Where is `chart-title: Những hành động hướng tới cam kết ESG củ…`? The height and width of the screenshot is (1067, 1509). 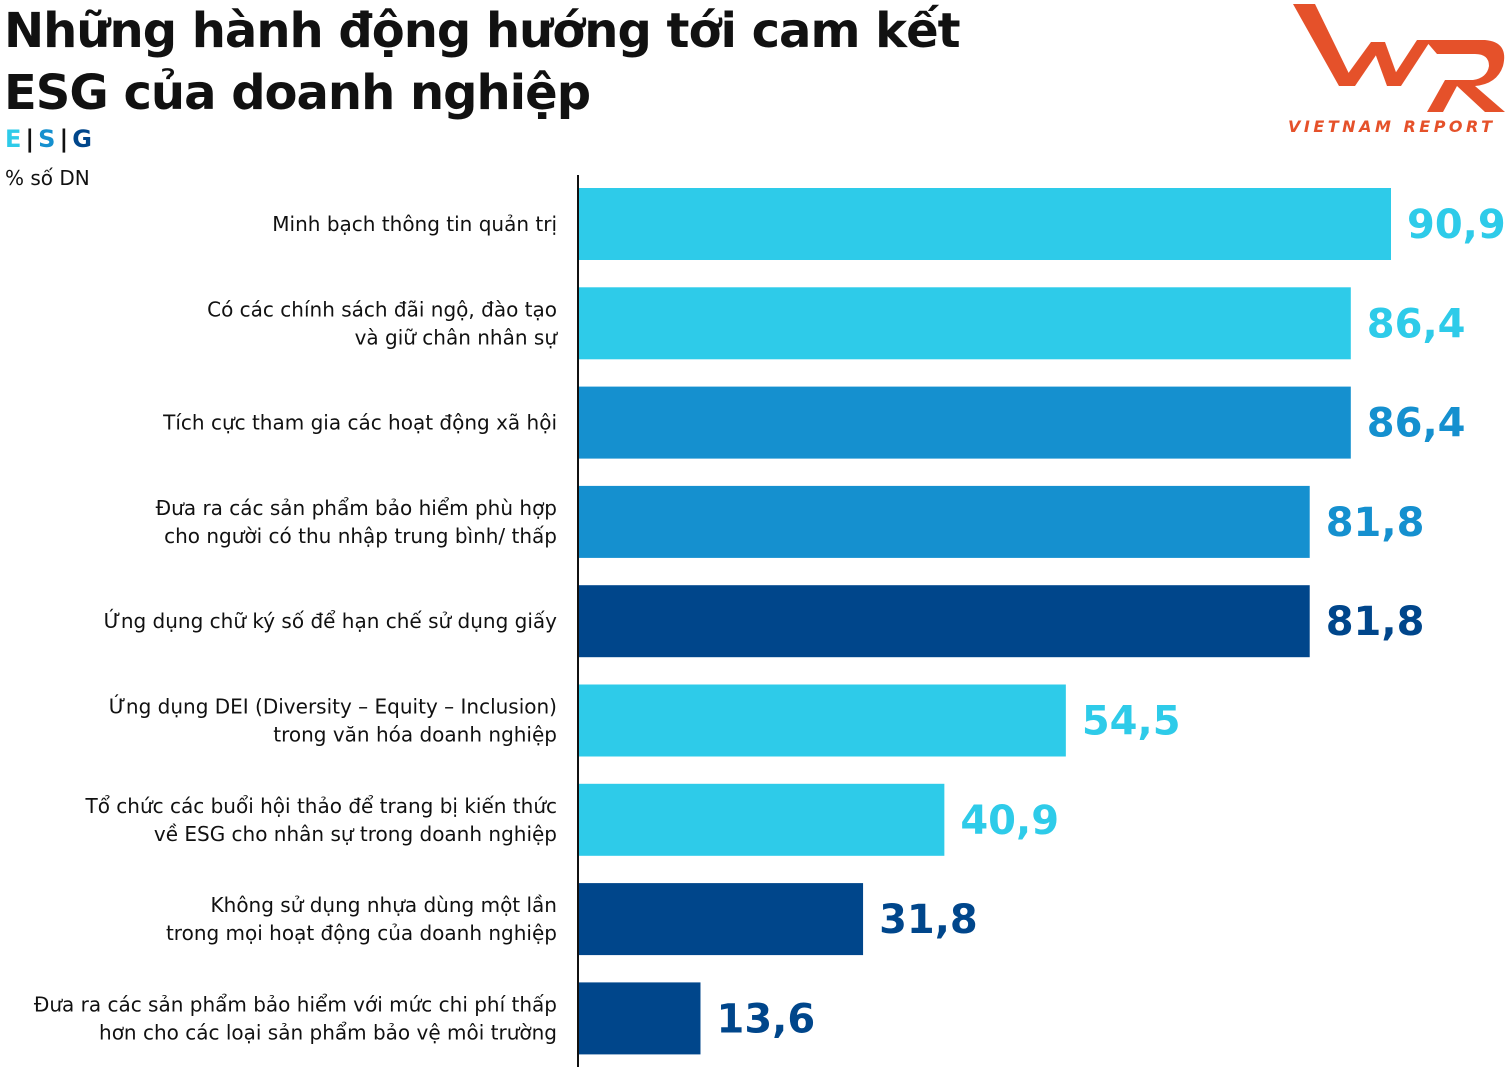
chart-title: Những hành động hướng tới cam kết ESG củ… is located at coordinates (482, 62).